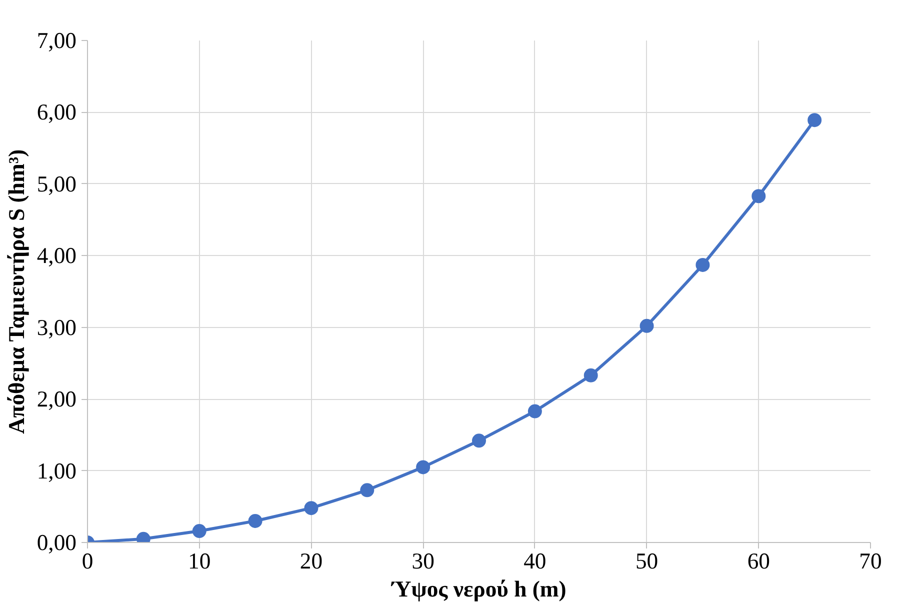 This screenshot has height=610, width=906. Describe the element at coordinates (535, 561) in the screenshot. I see `x-tick-label: 40` at that location.